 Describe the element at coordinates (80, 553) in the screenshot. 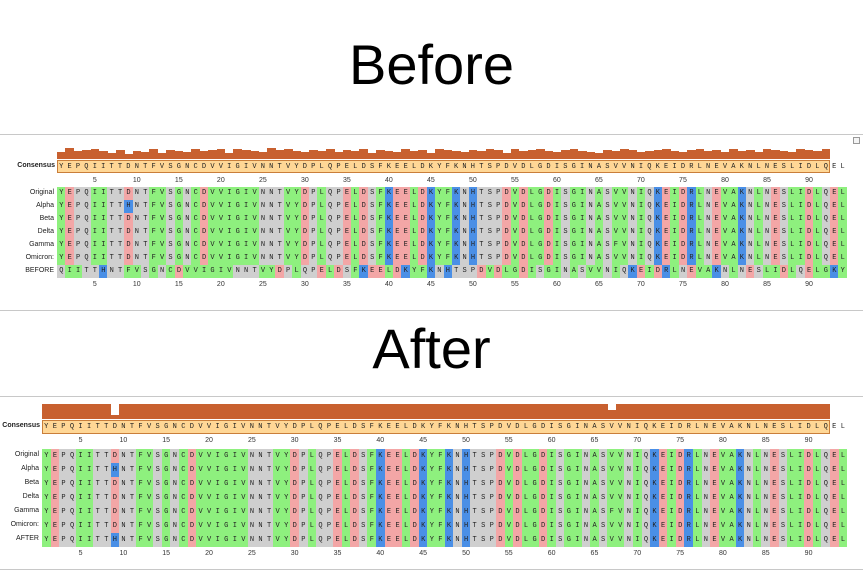

I see `ruler-tick-label: 5` at that location.